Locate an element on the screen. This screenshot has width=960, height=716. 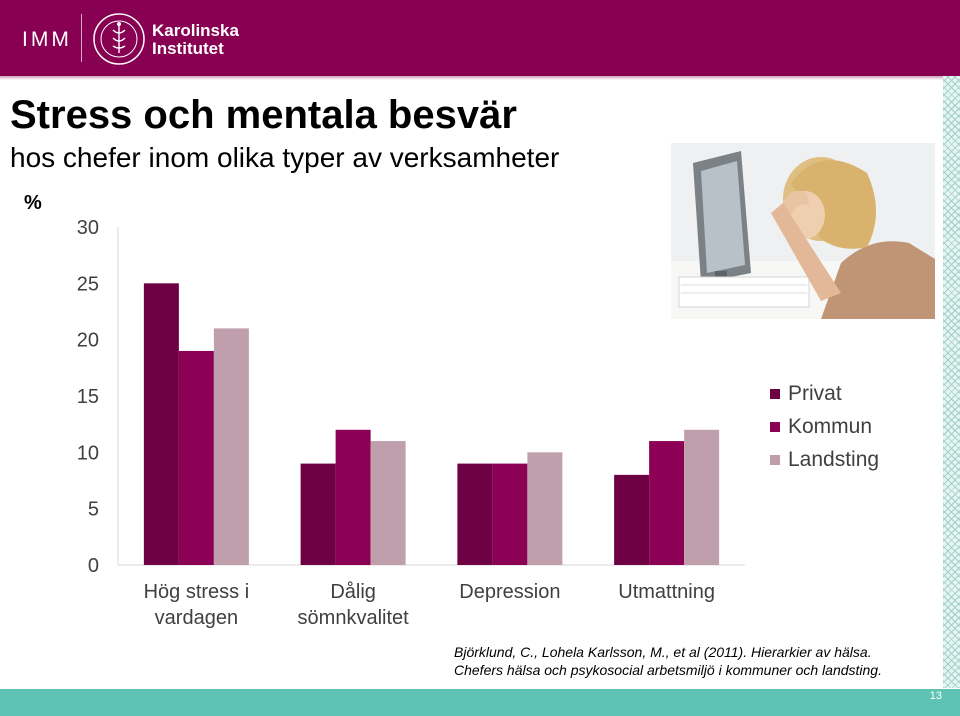
y-tick-label: 15 is located at coordinates (88, 397).